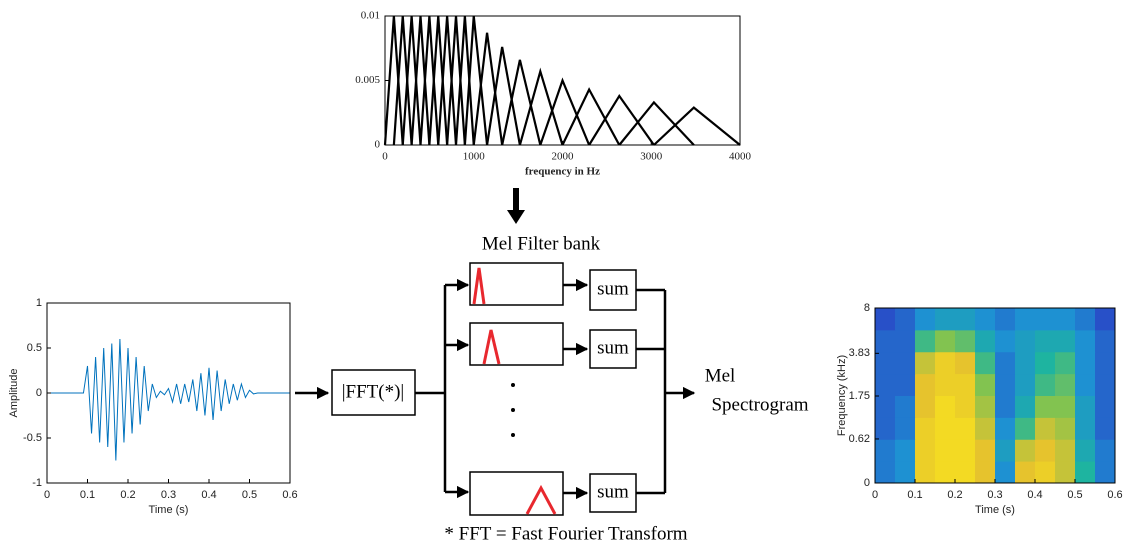 The height and width of the screenshot is (548, 1132). Describe the element at coordinates (759, 404) in the screenshot. I see `output-label: Spectrogram` at that location.